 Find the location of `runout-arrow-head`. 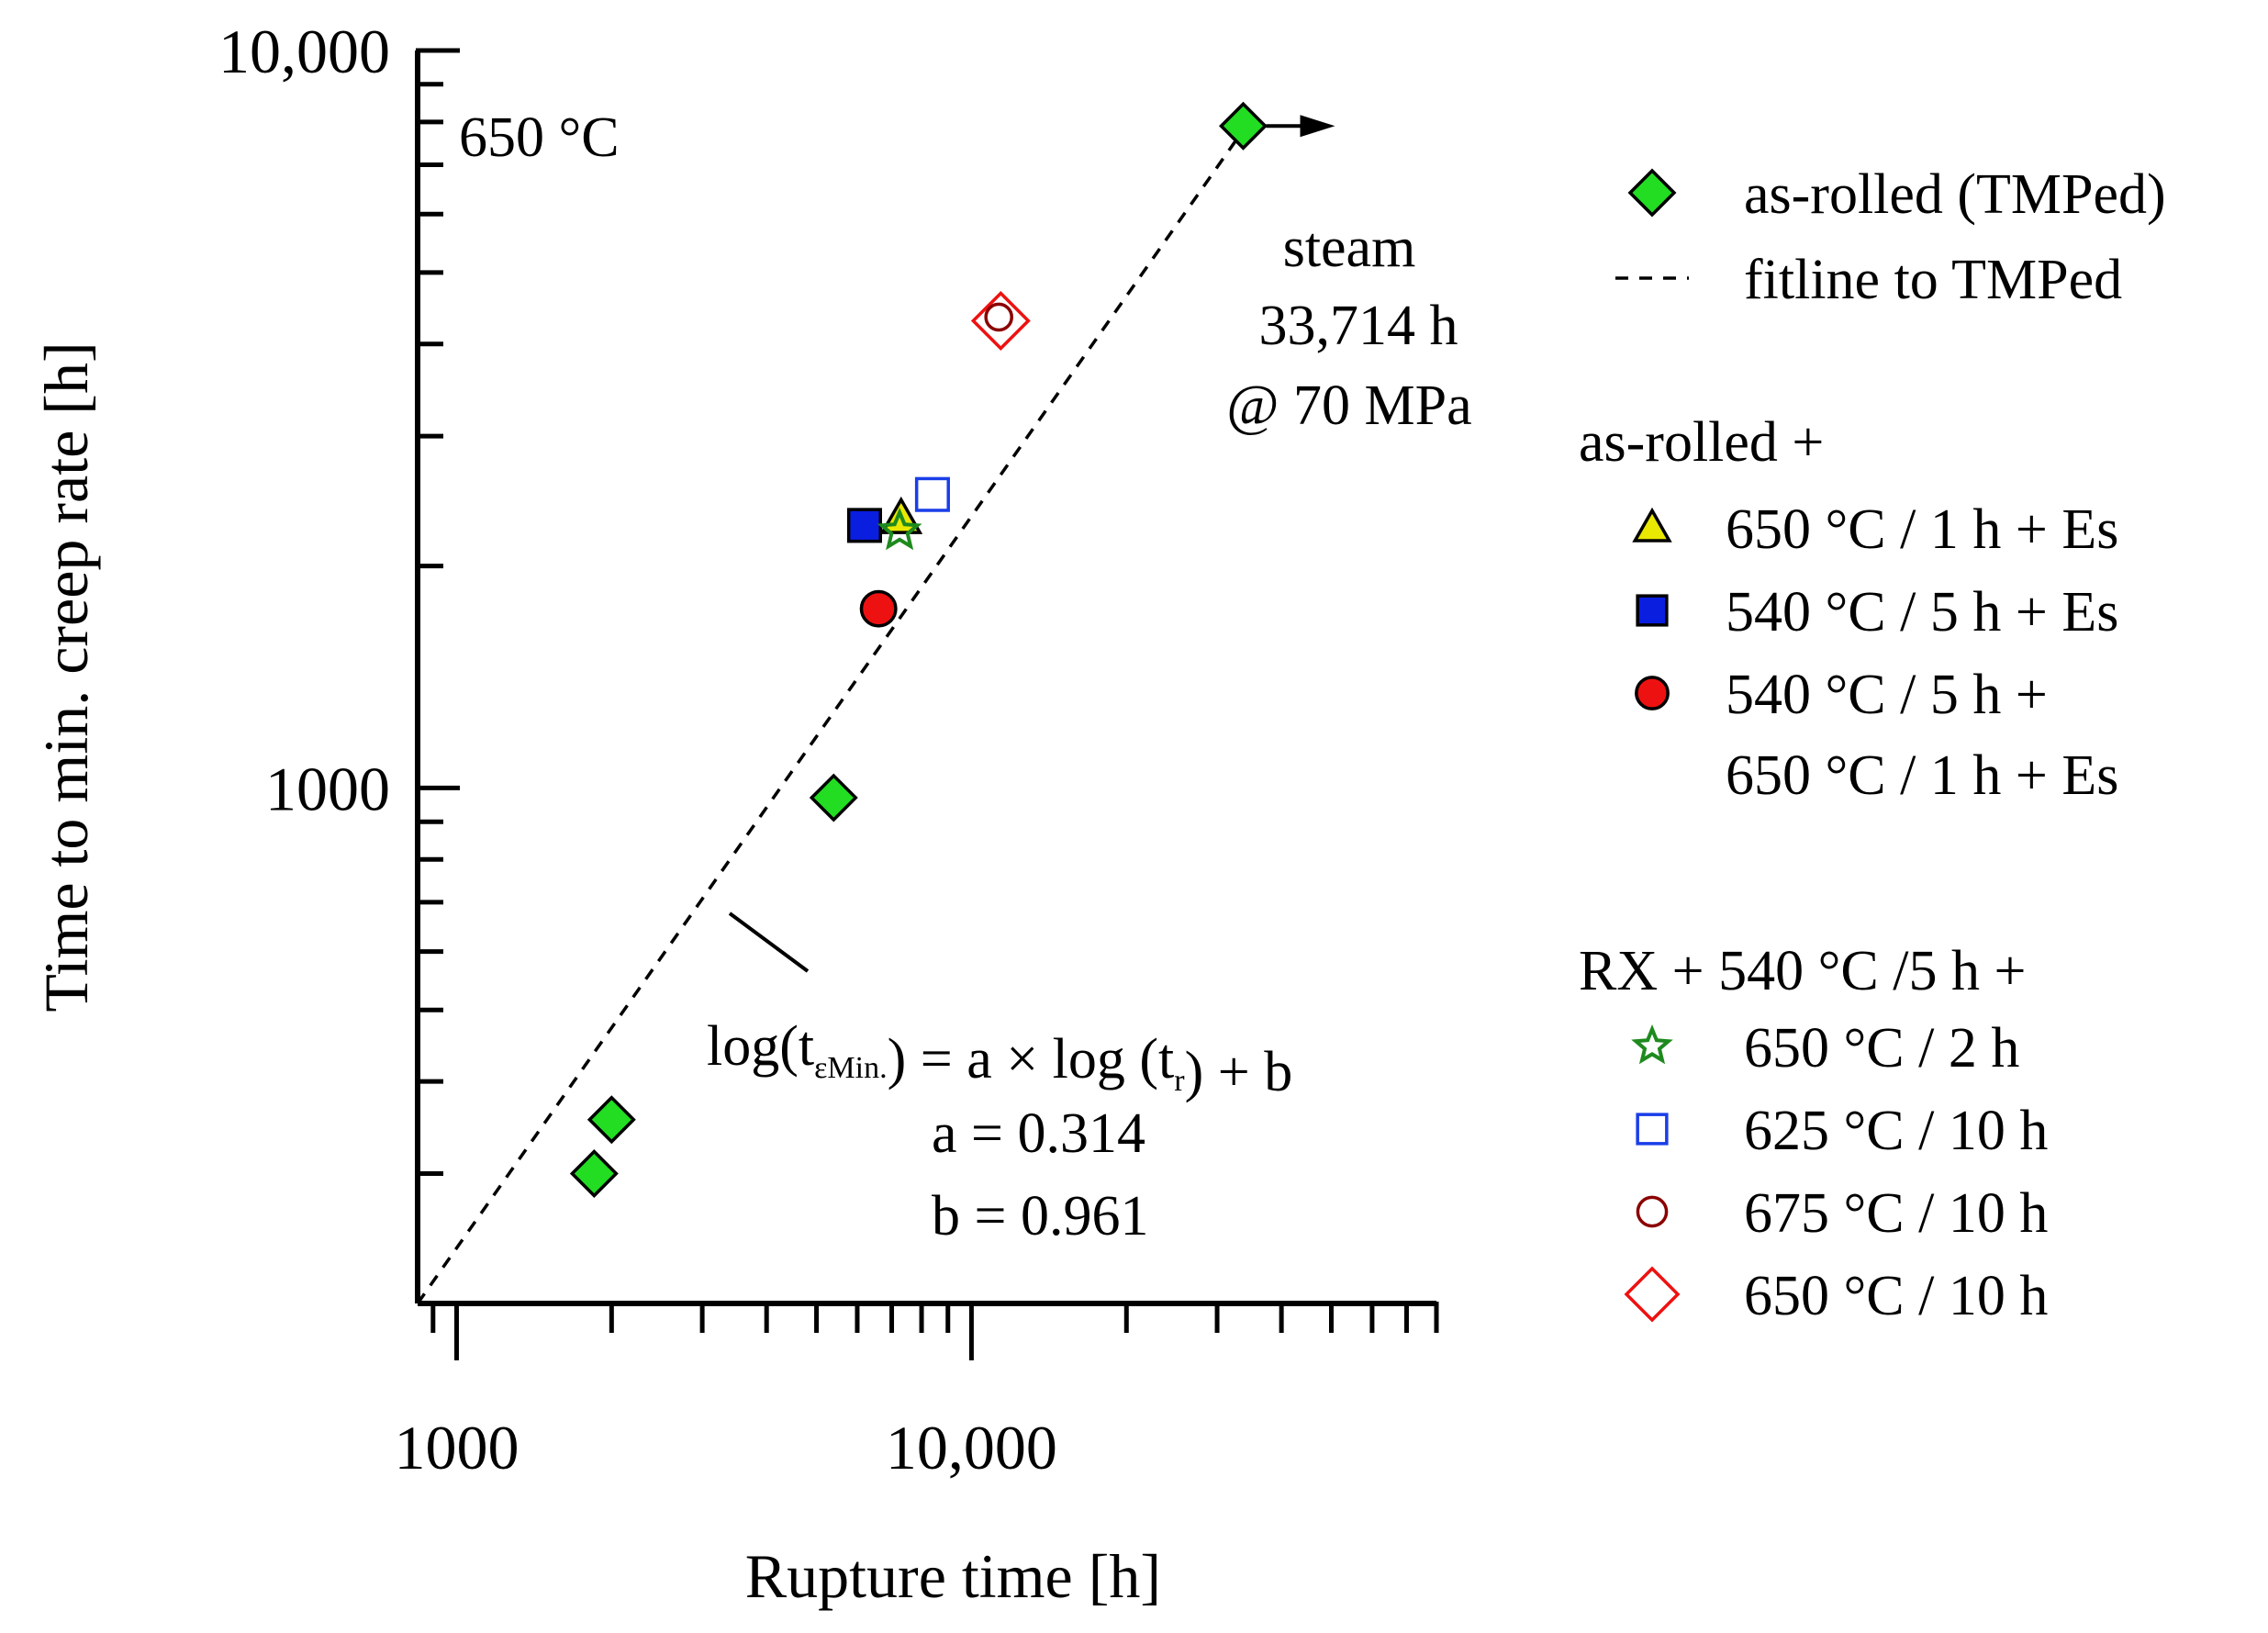

runout-arrow-head is located at coordinates (1317, 126).